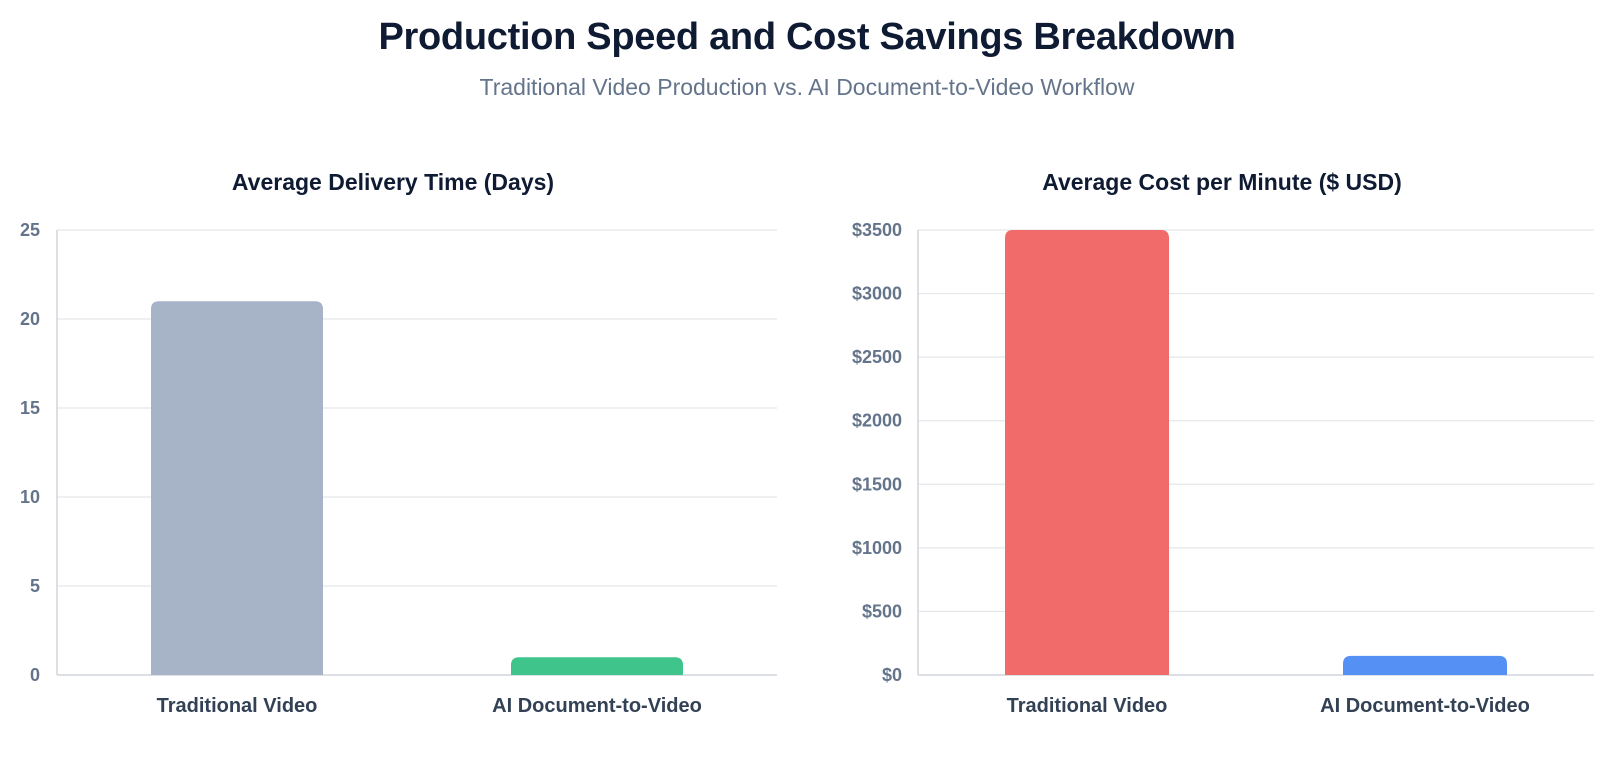  Describe the element at coordinates (877, 357) in the screenshot. I see `y-tick-label: $2500` at that location.